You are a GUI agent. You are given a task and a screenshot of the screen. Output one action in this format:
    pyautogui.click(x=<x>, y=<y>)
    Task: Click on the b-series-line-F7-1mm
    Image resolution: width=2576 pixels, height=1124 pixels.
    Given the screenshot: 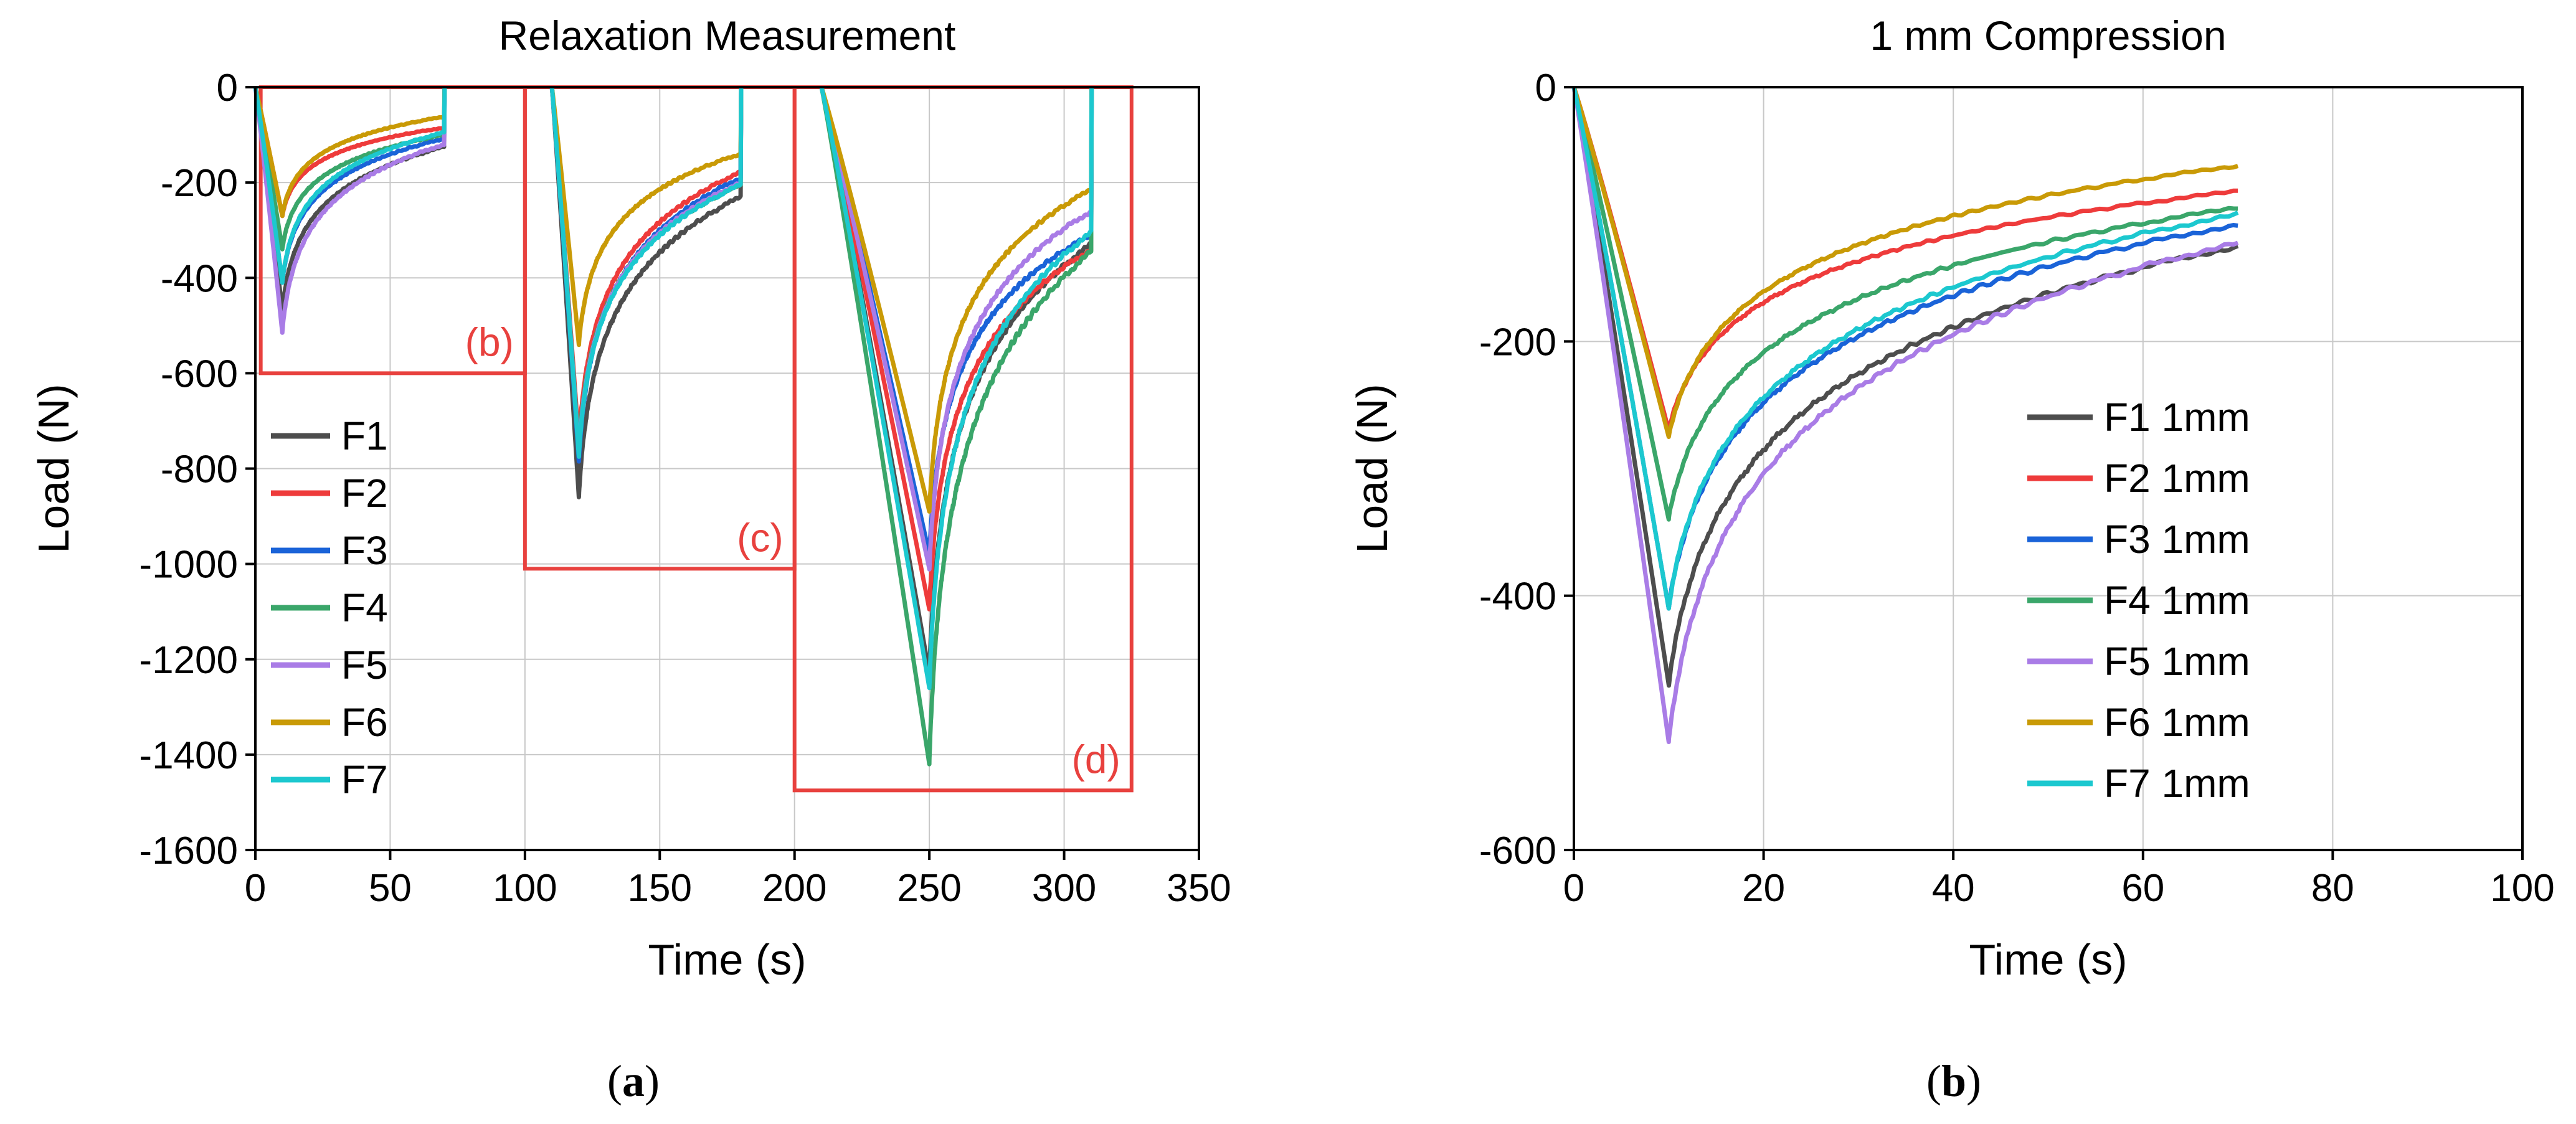 What is the action you would take?
    pyautogui.click(x=1905, y=349)
    